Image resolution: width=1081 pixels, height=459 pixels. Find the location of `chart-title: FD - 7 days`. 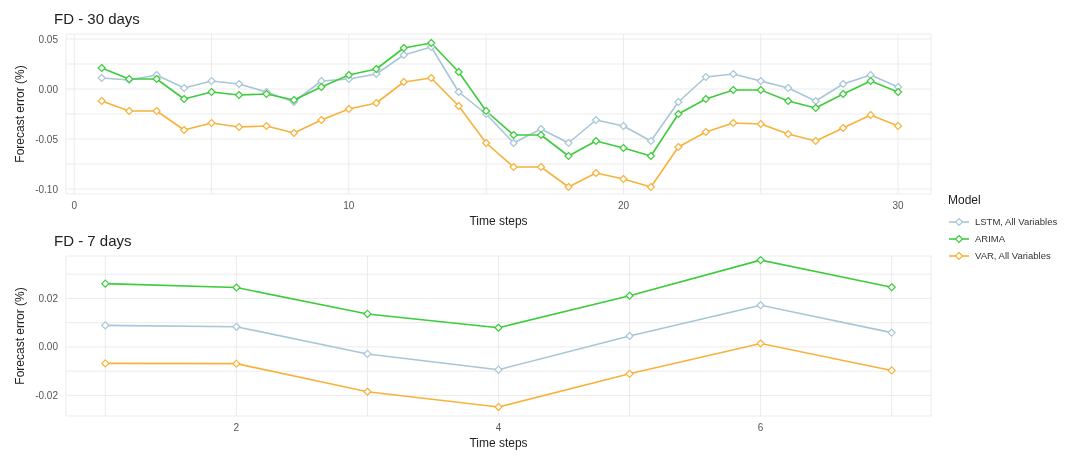

chart-title: FD - 7 days is located at coordinates (93, 240).